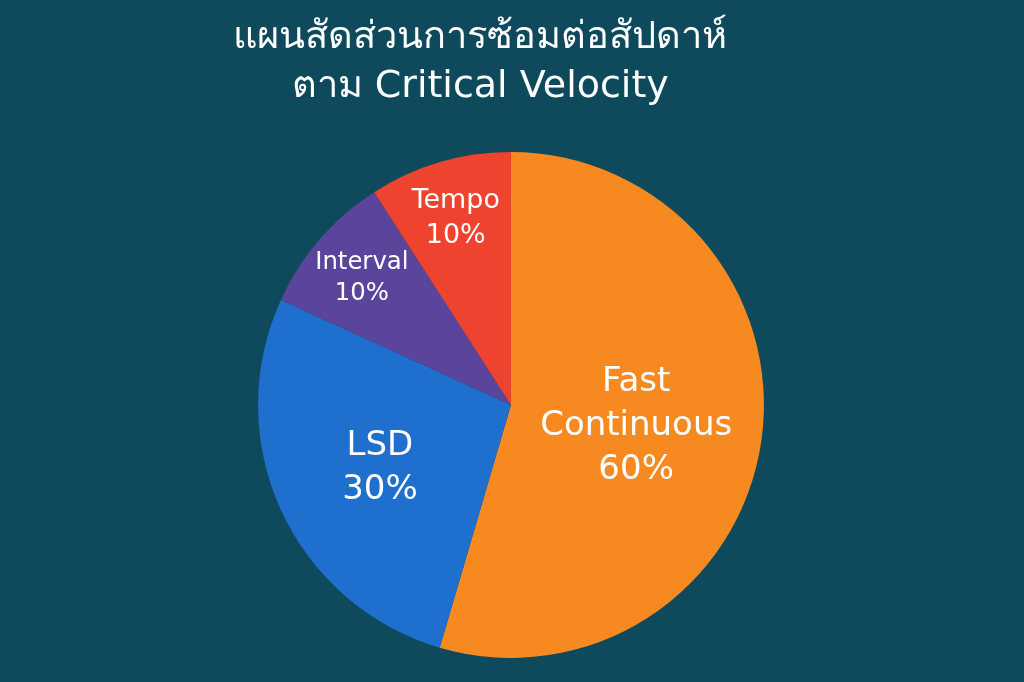  I want to click on slice-label: LSD, so click(380, 442).